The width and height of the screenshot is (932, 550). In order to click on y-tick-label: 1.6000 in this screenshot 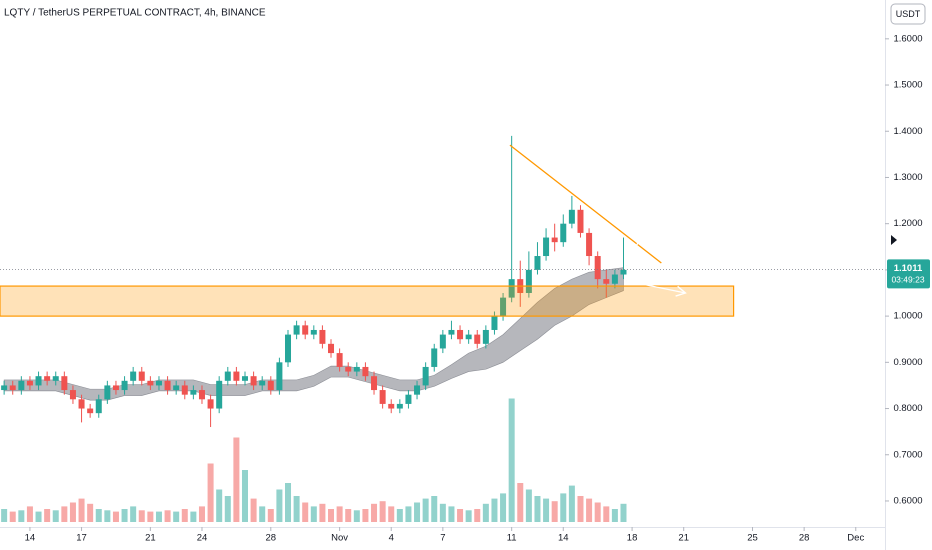, I will do `click(907, 38)`.